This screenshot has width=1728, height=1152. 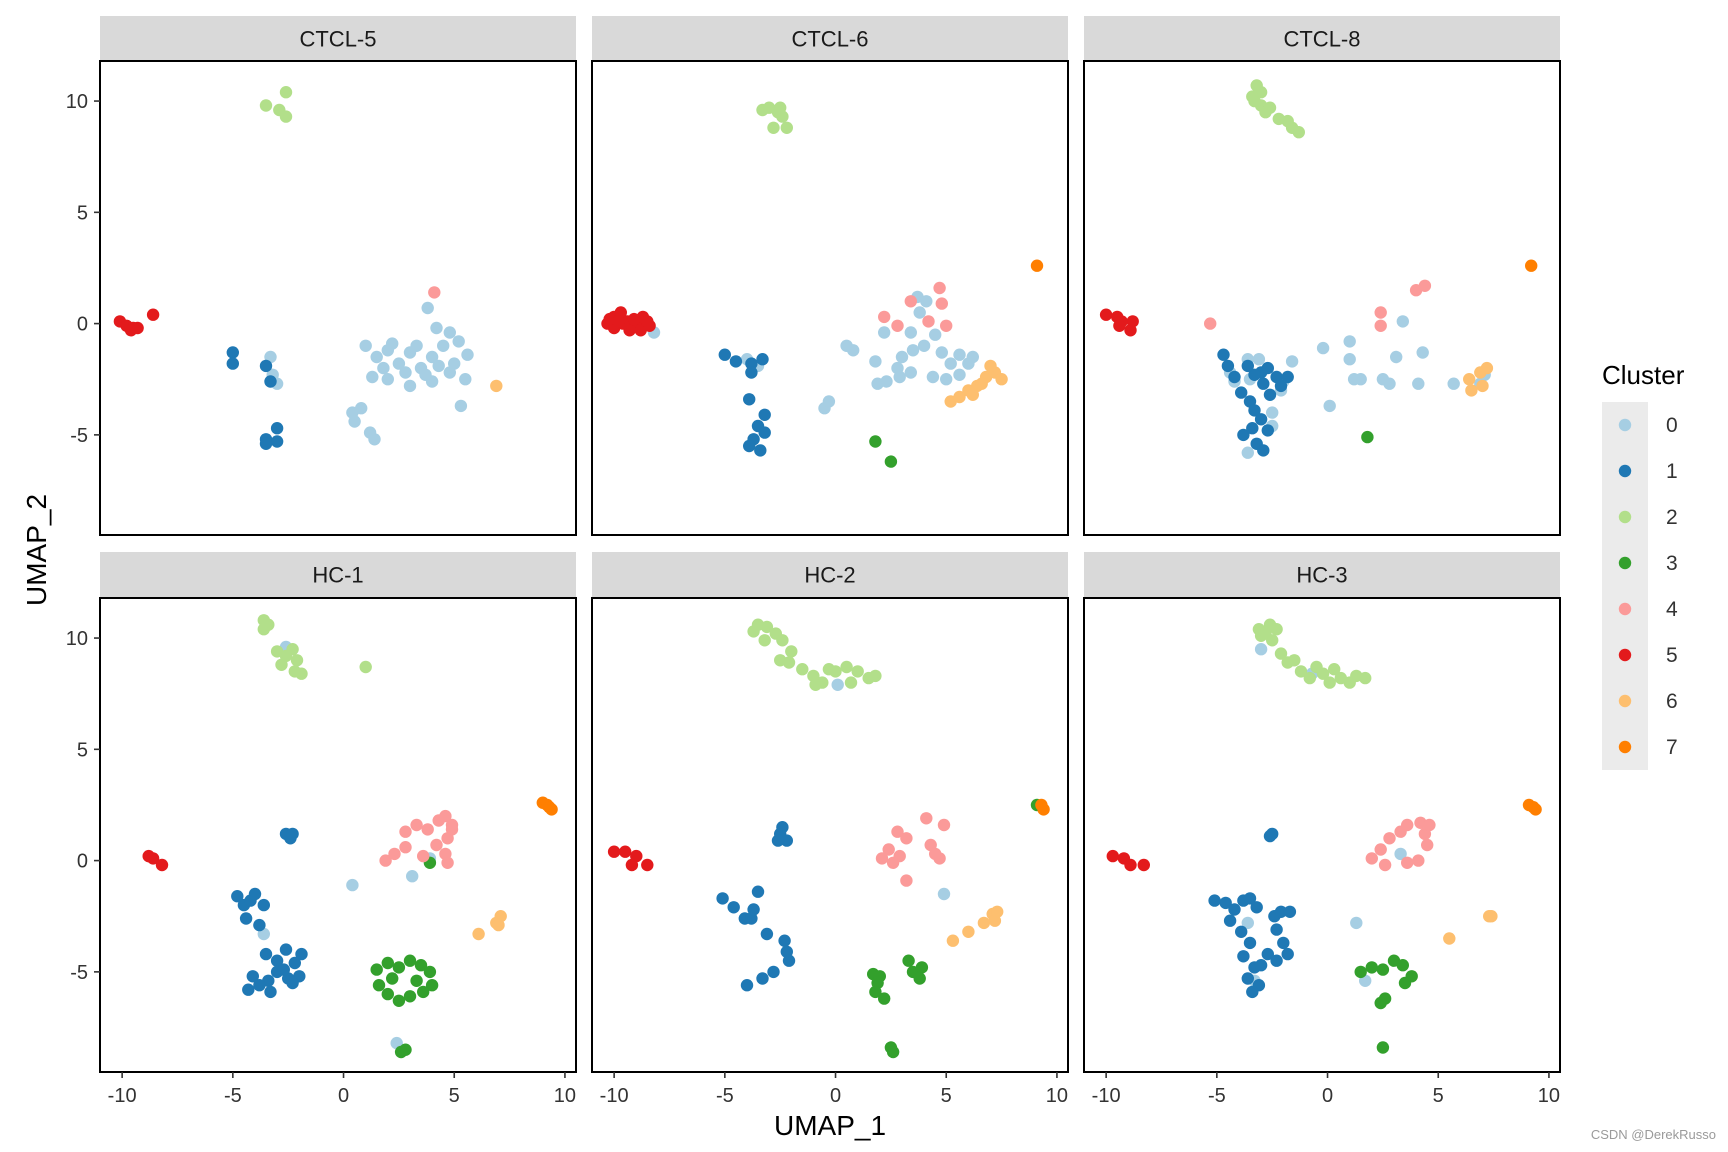 What do you see at coordinates (1217, 1096) in the screenshot?
I see `x-tick-label: -5` at bounding box center [1217, 1096].